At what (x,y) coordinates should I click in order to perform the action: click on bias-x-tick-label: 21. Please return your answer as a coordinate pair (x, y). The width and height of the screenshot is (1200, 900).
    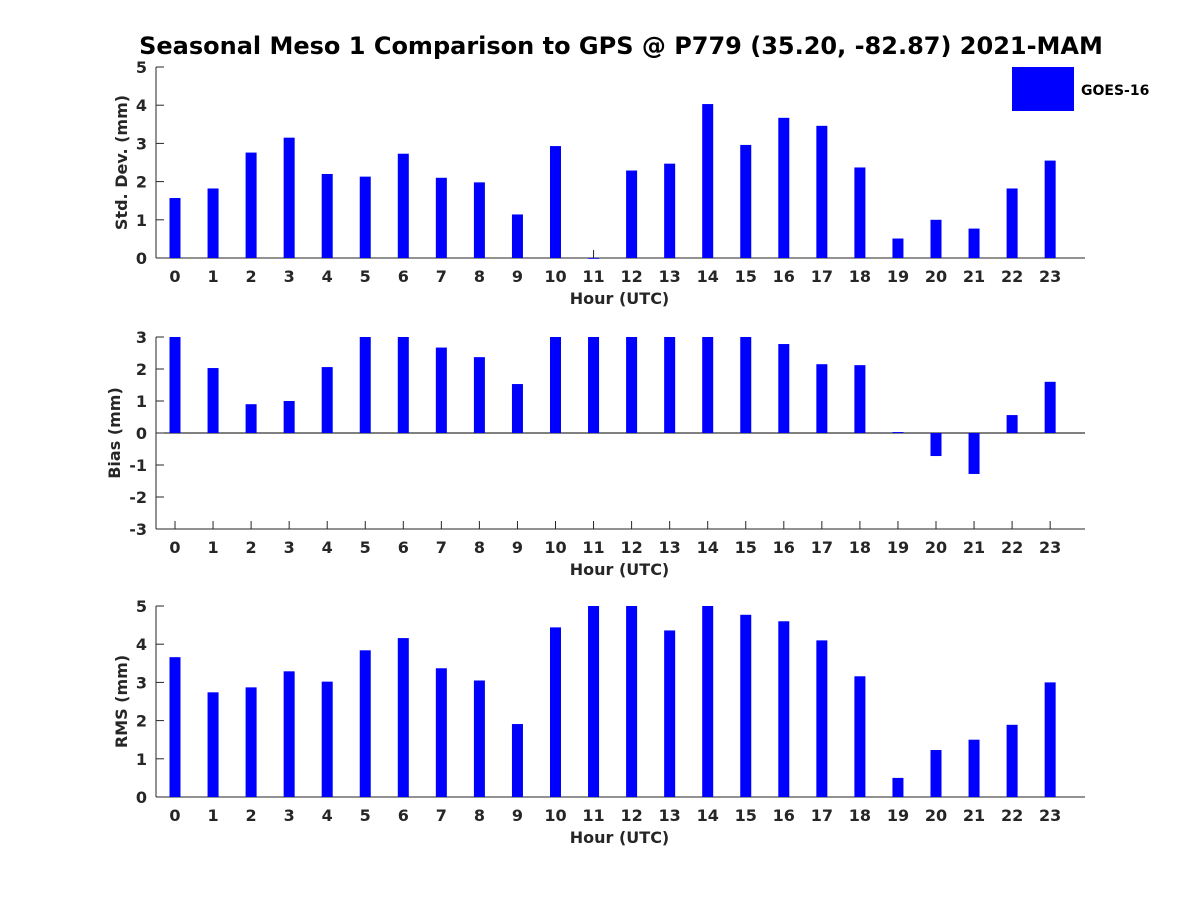
    Looking at the image, I should click on (974, 547).